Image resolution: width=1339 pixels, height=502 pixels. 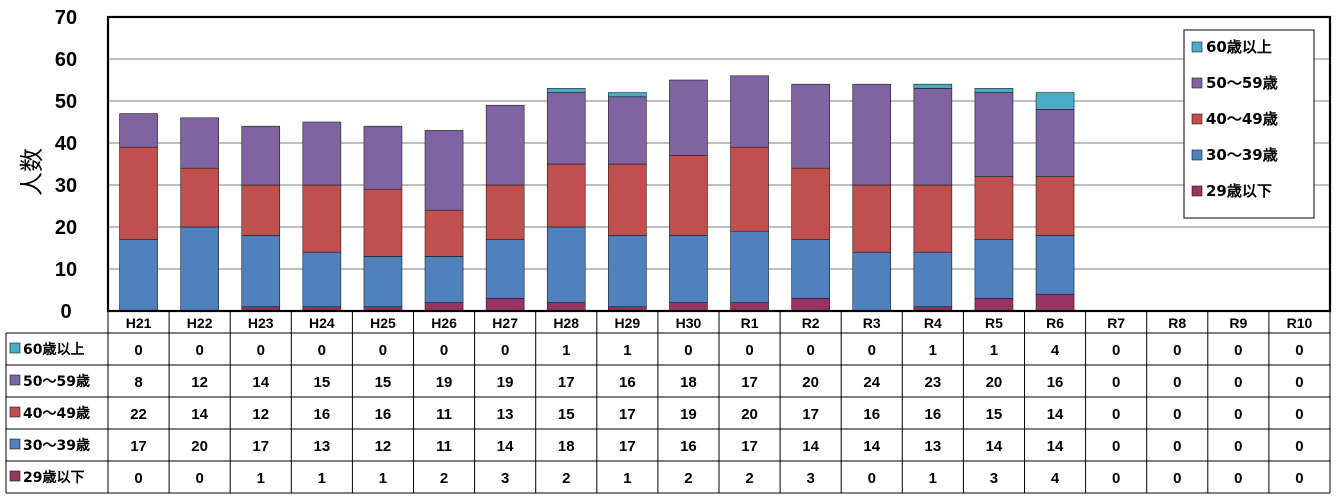 What do you see at coordinates (749, 478) in the screenshot?
I see `table-cell-4-R1: 2` at bounding box center [749, 478].